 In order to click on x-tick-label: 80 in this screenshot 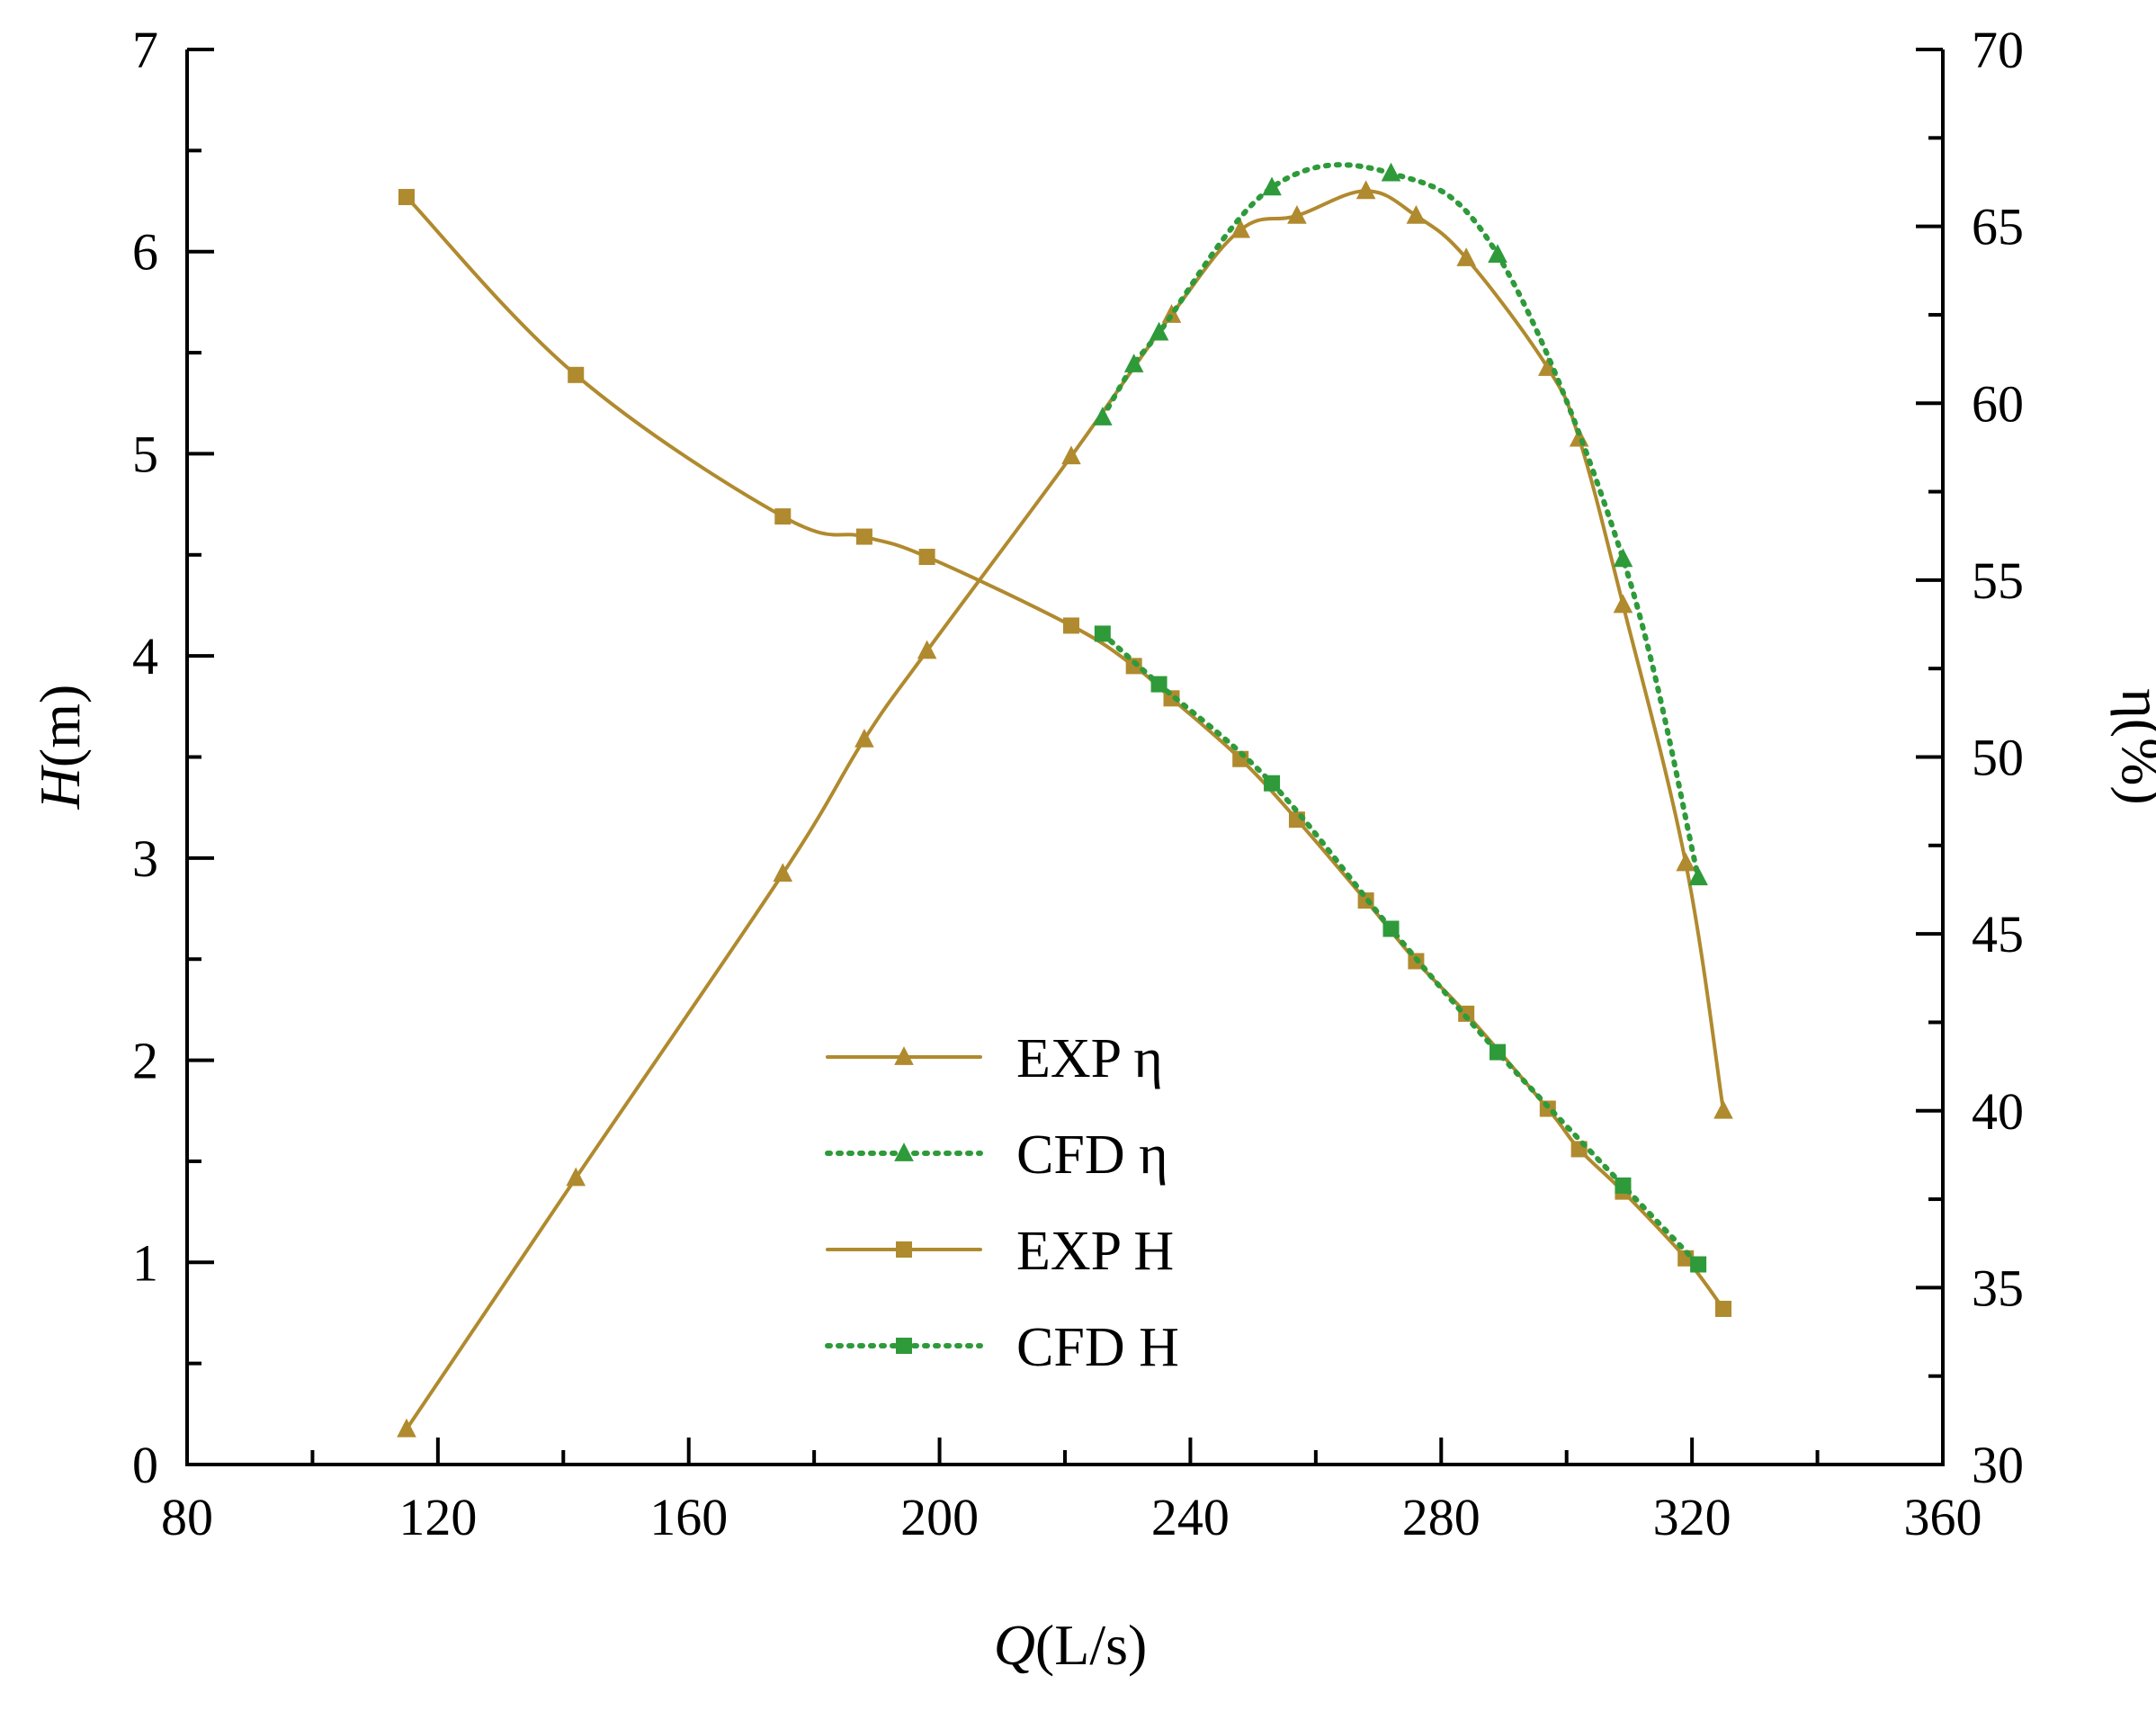, I will do `click(187, 1517)`.